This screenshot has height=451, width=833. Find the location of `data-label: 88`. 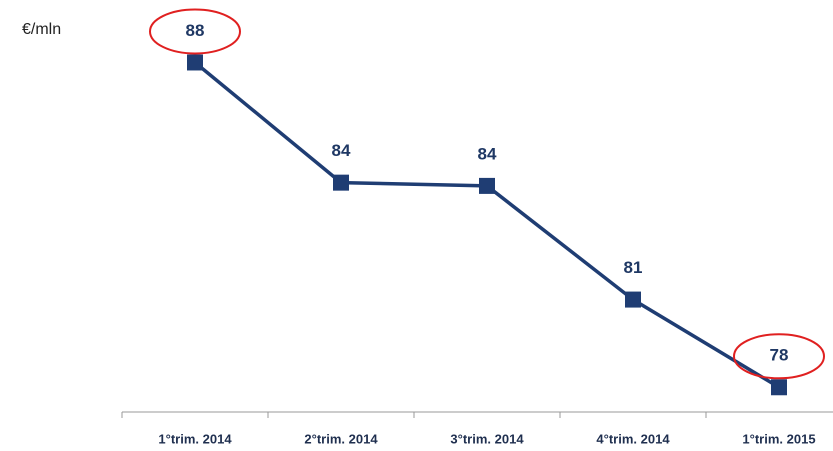

data-label: 88 is located at coordinates (195, 30).